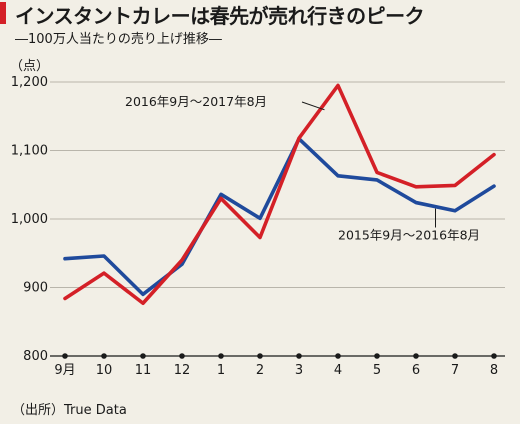  I want to click on series-label-2015-2016: 2015年9月～2016年8月, so click(409, 235).